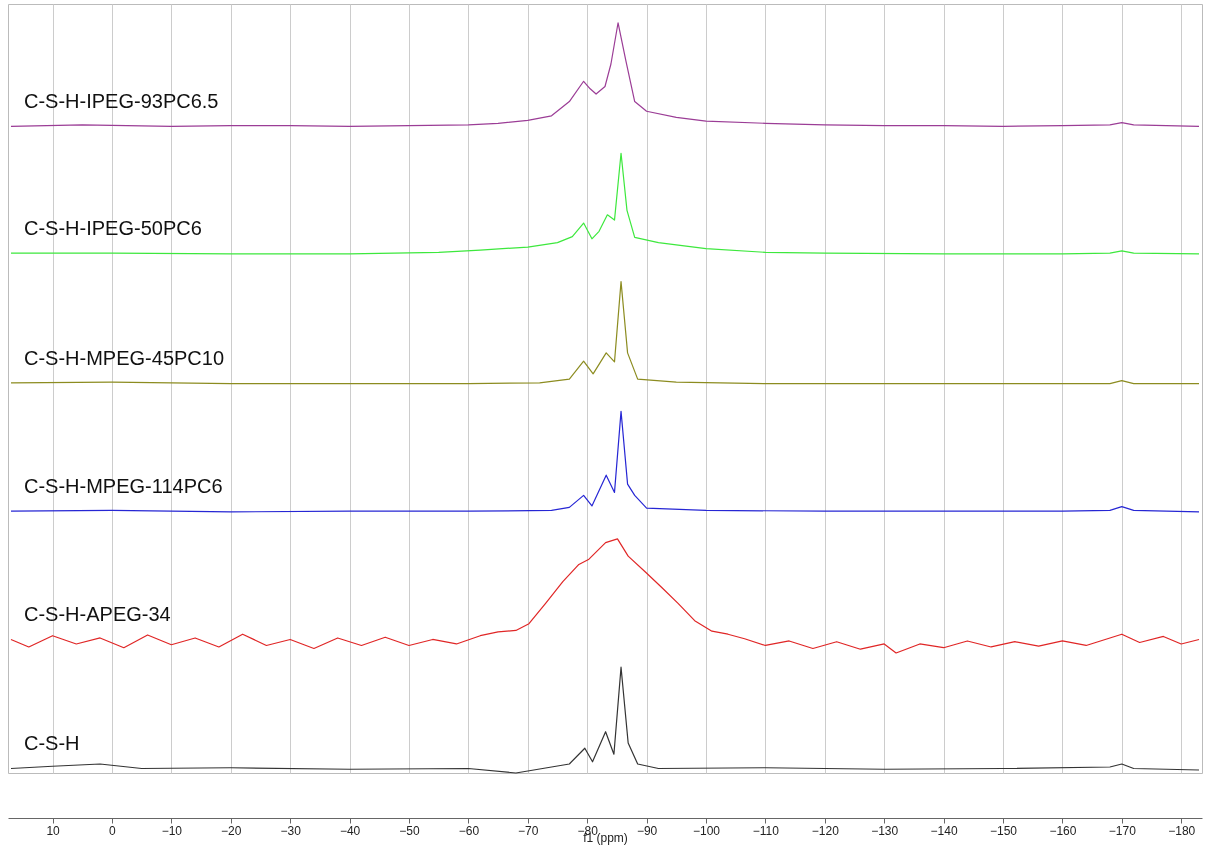 The image size is (1212, 851). What do you see at coordinates (113, 228) in the screenshot?
I see `series-label: C-S-H-IPEG-50PC6` at bounding box center [113, 228].